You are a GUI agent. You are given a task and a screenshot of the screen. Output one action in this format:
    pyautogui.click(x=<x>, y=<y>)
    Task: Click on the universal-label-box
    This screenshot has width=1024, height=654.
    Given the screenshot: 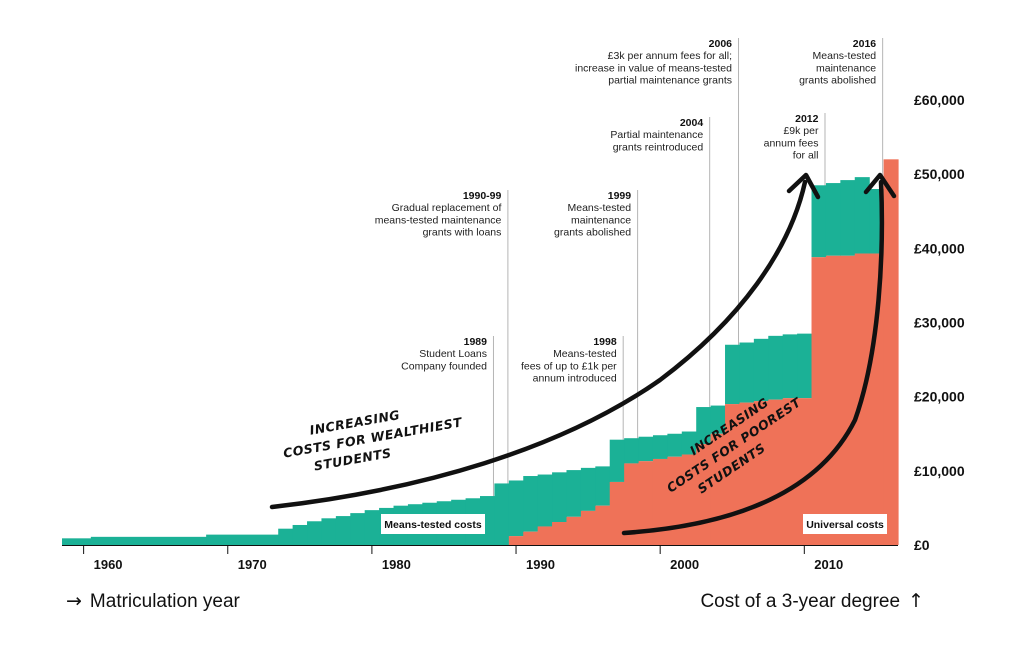 What is the action you would take?
    pyautogui.click(x=845, y=524)
    